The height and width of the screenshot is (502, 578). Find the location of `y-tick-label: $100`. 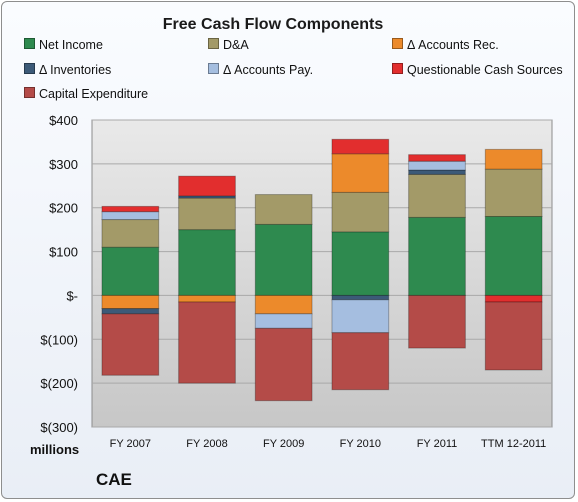

y-tick-label: $100 is located at coordinates (63, 252).